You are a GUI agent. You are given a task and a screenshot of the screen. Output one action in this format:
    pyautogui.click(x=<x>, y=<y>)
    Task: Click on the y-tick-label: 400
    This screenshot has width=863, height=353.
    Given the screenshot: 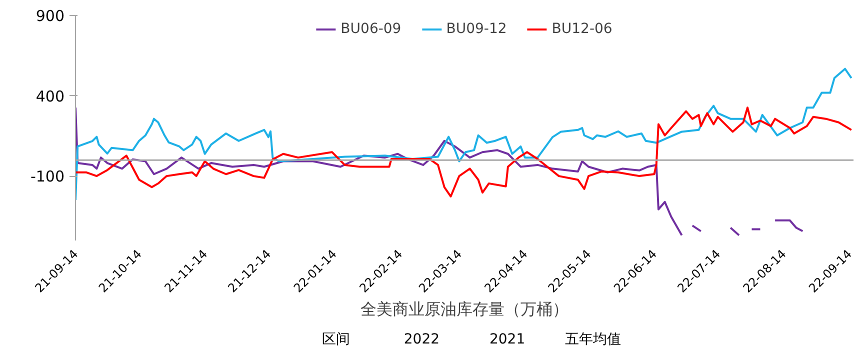 What is the action you would take?
    pyautogui.click(x=50, y=96)
    